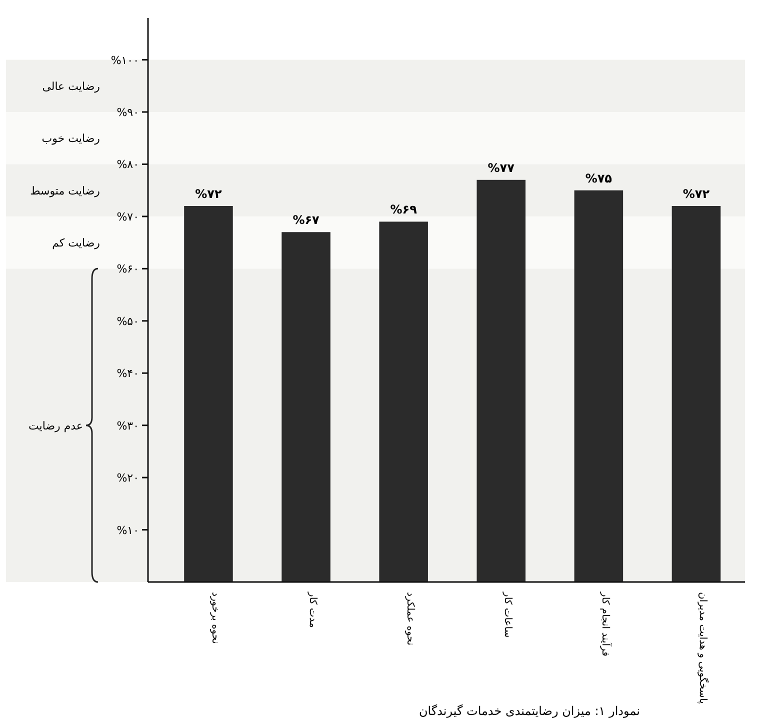 The width and height of the screenshot is (768, 723). What do you see at coordinates (71, 139) in the screenshot?
I see `band-label: رضایت خوب` at bounding box center [71, 139].